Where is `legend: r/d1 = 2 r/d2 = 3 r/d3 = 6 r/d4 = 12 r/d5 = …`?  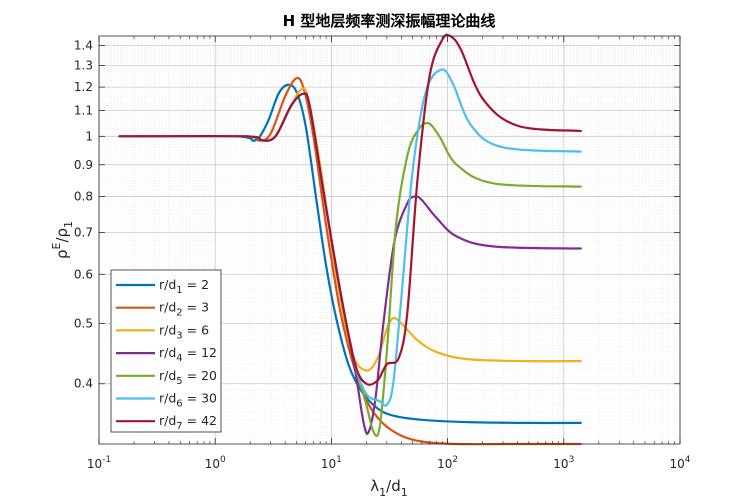 legend: r/d1 = 2 r/d2 = 3 r/d3 = 6 r/d4 = 12 r/d5 = … is located at coordinates (166, 351).